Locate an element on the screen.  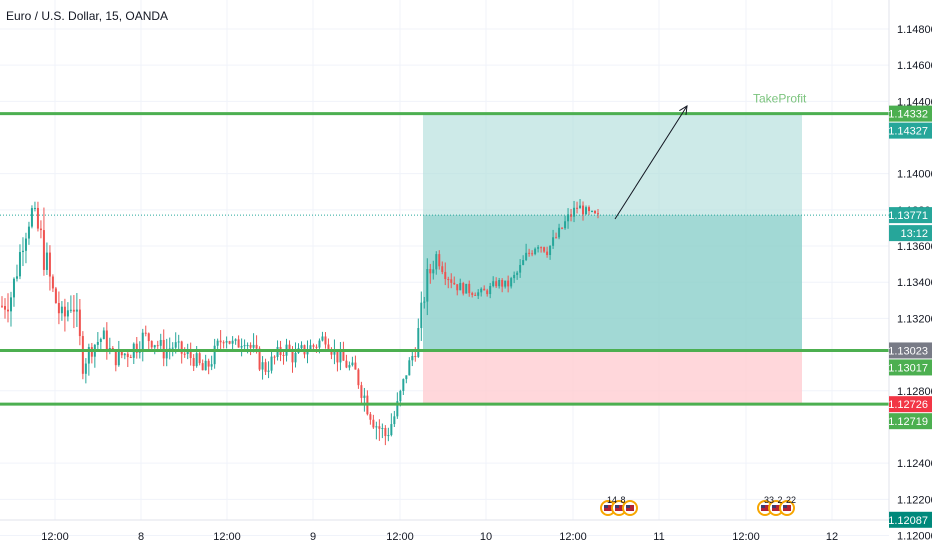
price-badge-text: 1.12719 is located at coordinates (908, 422).